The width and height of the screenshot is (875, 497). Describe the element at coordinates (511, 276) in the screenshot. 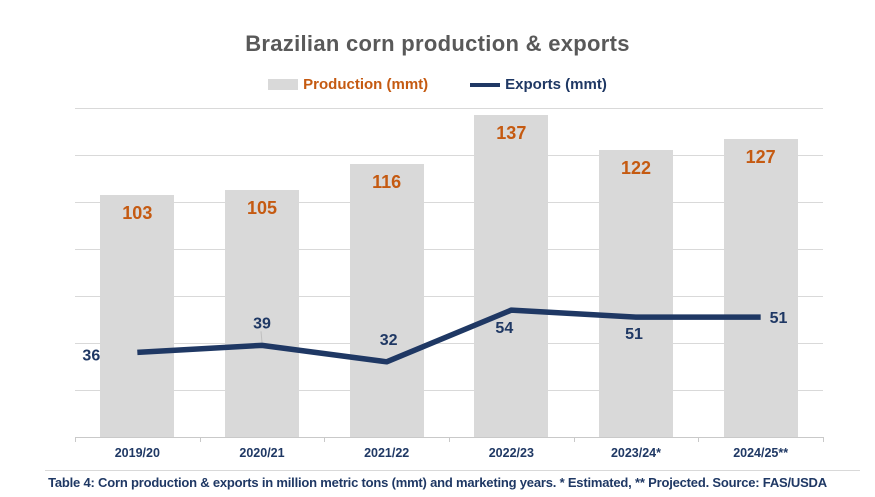

I see `production-bar: 137` at that location.